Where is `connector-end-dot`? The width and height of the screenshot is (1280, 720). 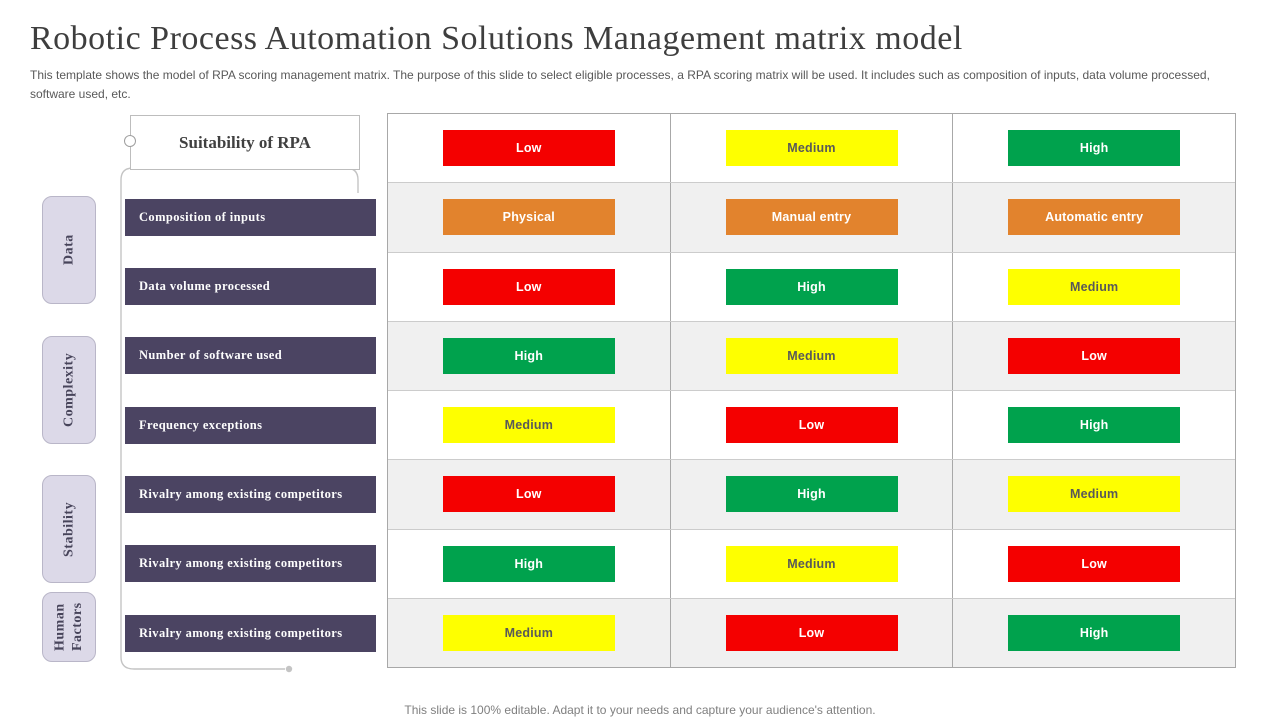 connector-end-dot is located at coordinates (289, 669).